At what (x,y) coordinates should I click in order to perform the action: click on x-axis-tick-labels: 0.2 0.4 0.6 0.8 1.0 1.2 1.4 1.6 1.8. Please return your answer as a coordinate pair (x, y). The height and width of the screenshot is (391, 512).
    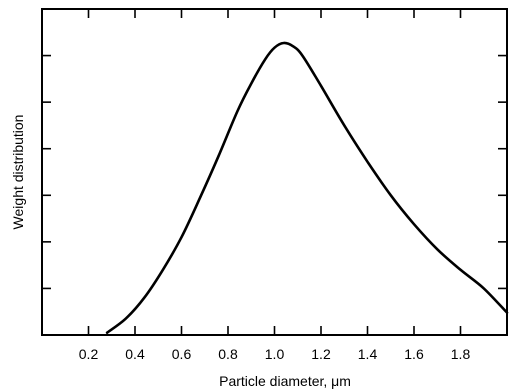
    Looking at the image, I should click on (275, 354).